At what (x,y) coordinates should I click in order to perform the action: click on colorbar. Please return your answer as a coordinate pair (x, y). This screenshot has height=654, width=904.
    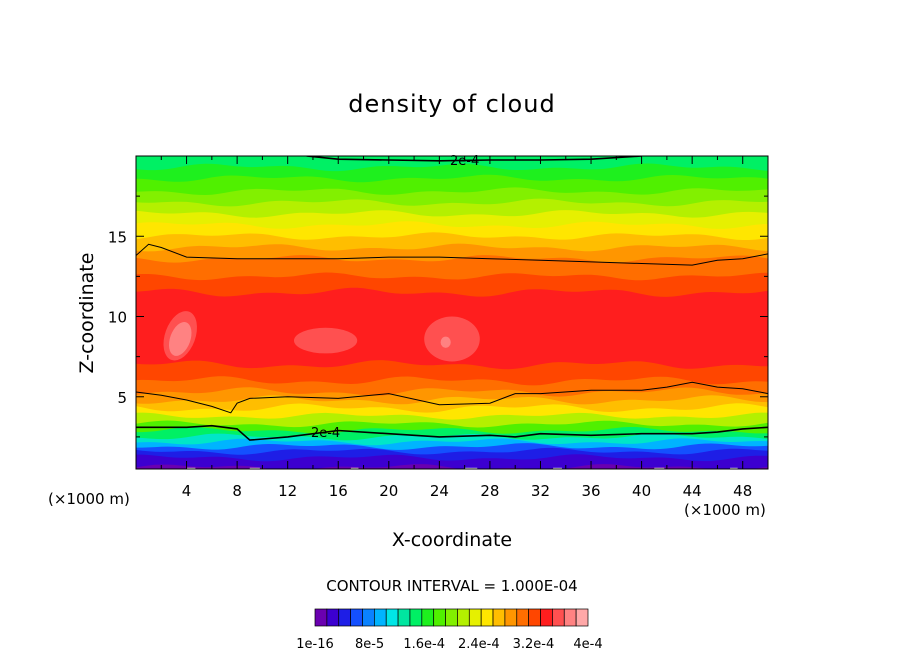
    Looking at the image, I should click on (451, 617).